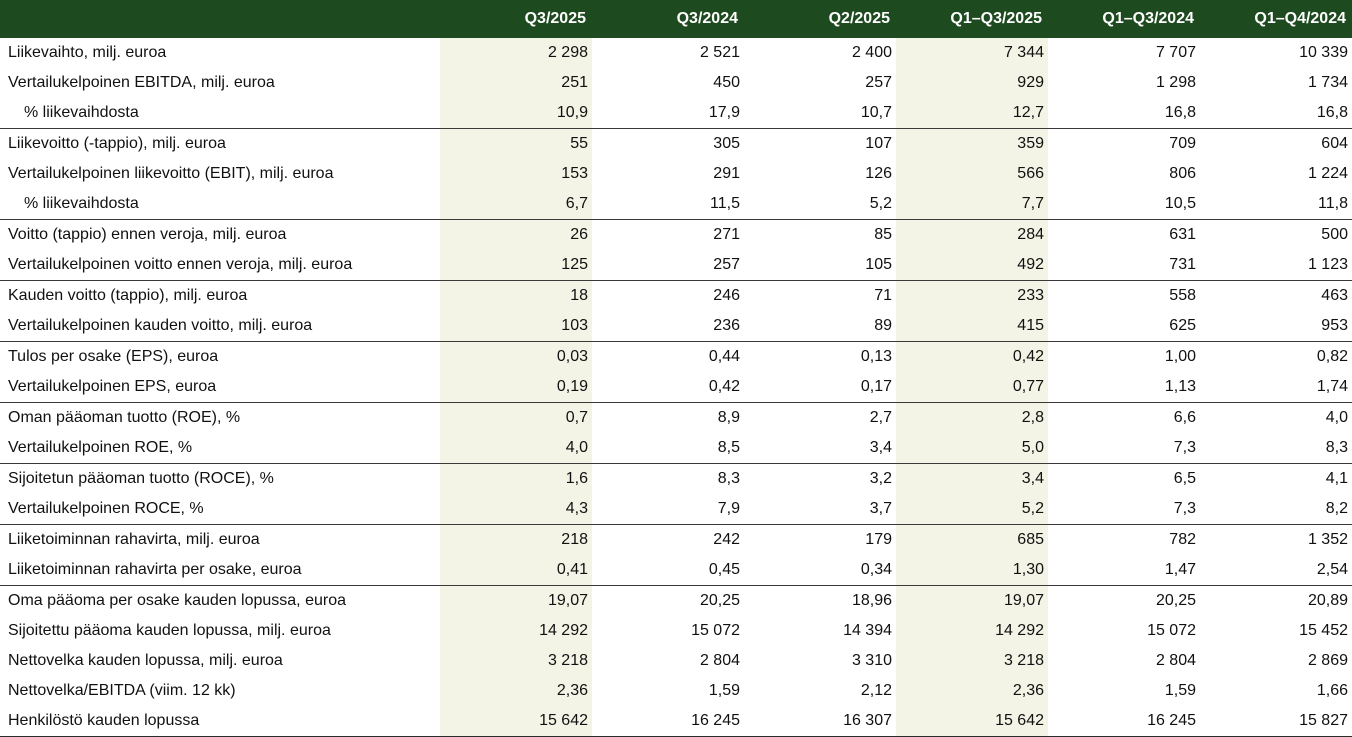 The height and width of the screenshot is (737, 1352). I want to click on value-cell: 10,9, so click(516, 113).